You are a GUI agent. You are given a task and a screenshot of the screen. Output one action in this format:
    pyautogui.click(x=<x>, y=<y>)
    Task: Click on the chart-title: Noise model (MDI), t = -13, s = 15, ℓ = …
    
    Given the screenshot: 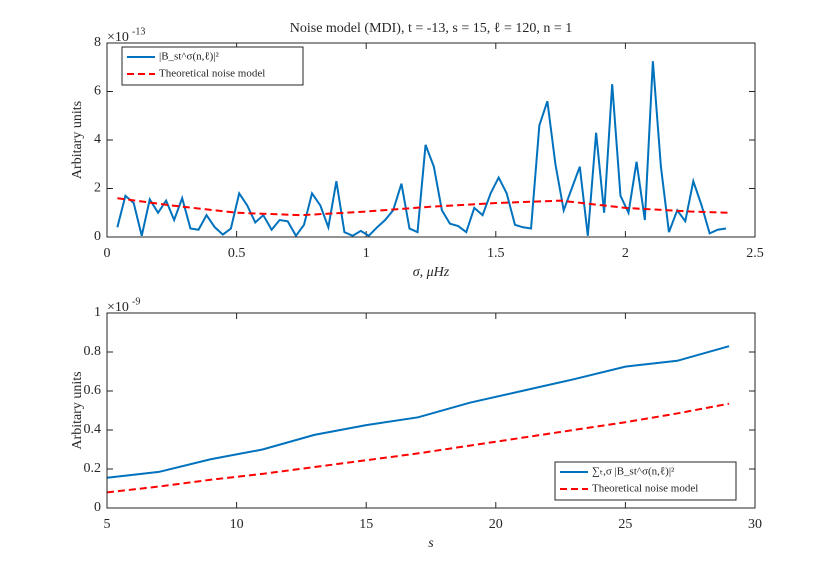 What is the action you would take?
    pyautogui.click(x=431, y=28)
    